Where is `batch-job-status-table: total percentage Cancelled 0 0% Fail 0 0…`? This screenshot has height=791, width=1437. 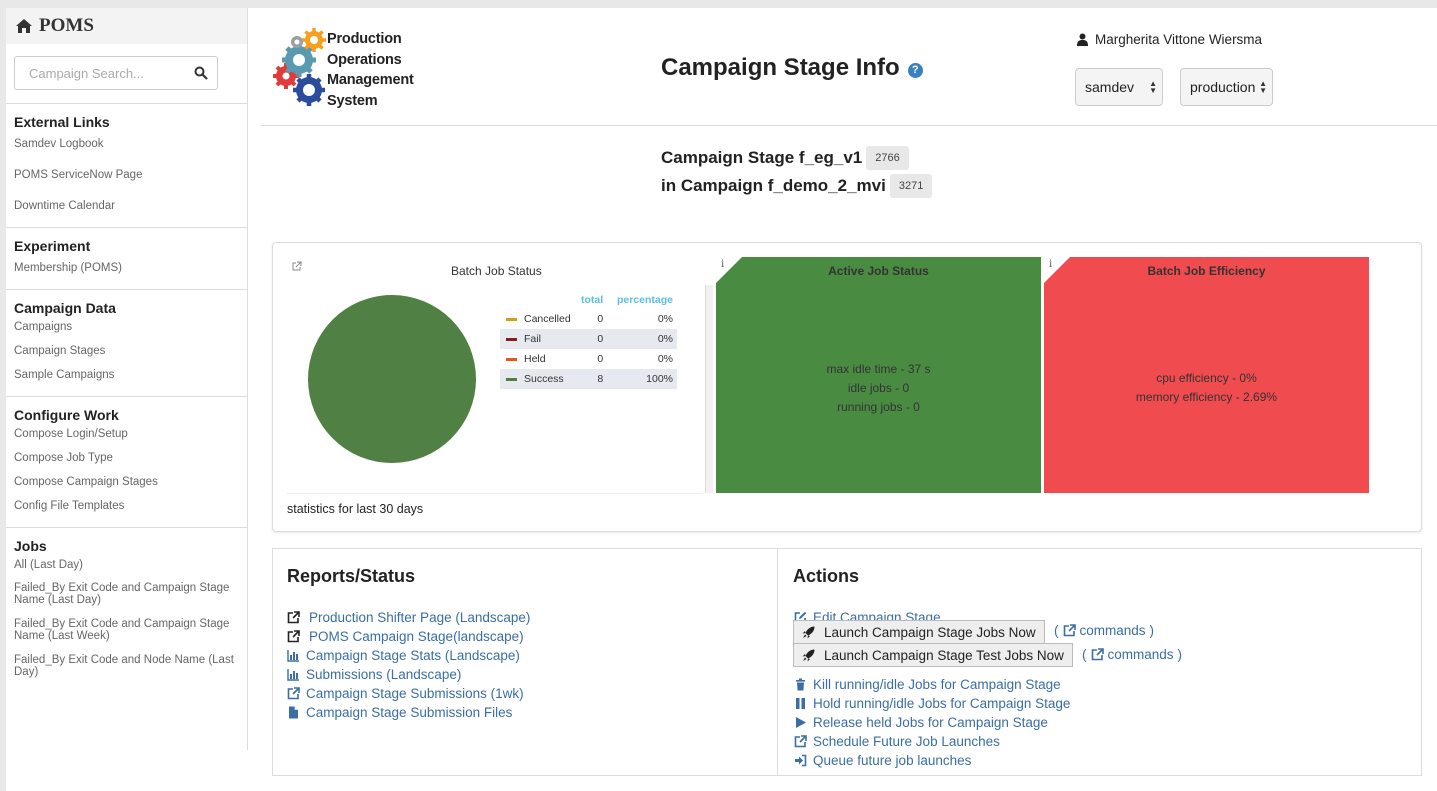 batch-job-status-table: total percentage Cancelled 0 0% Fail 0 0… is located at coordinates (588, 340).